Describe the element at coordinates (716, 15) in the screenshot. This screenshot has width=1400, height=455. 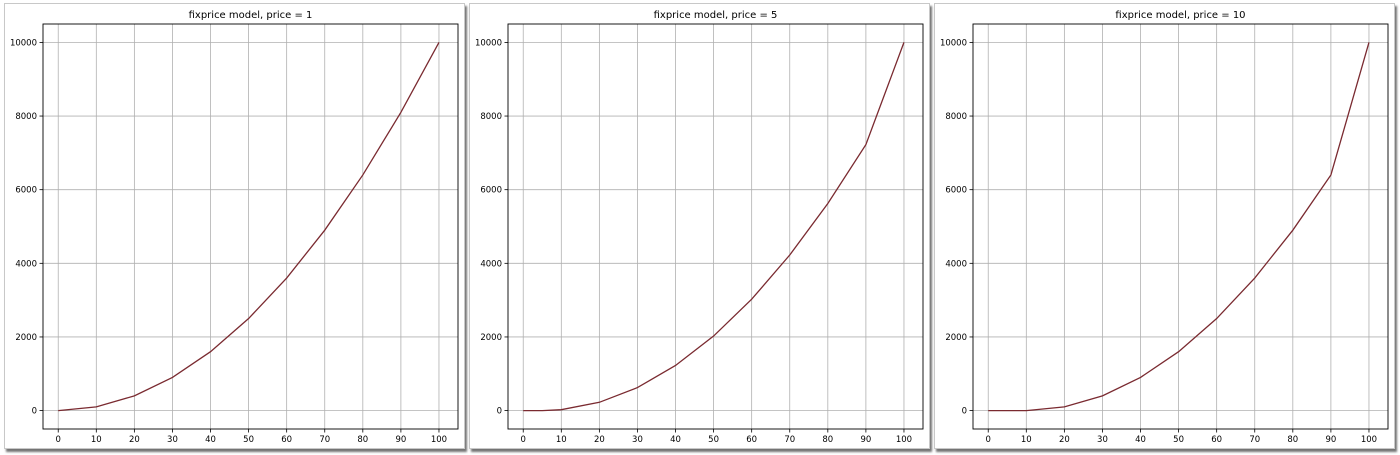
I see `chart-title: fixprice model, price = 5` at that location.